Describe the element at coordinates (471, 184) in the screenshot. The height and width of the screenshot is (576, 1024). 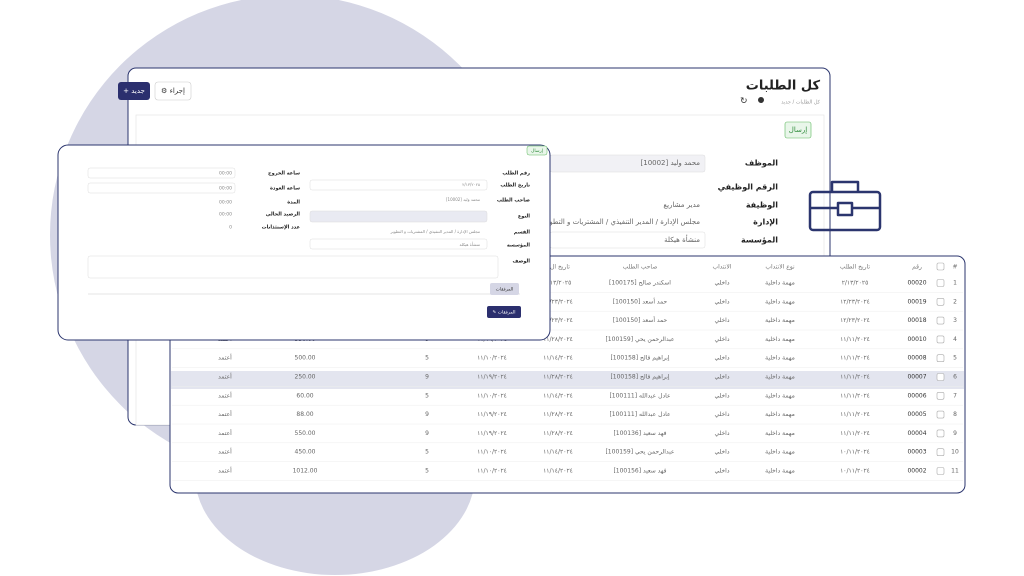
I see `popup-value: ٢/١٣/٢٠٢٥` at that location.